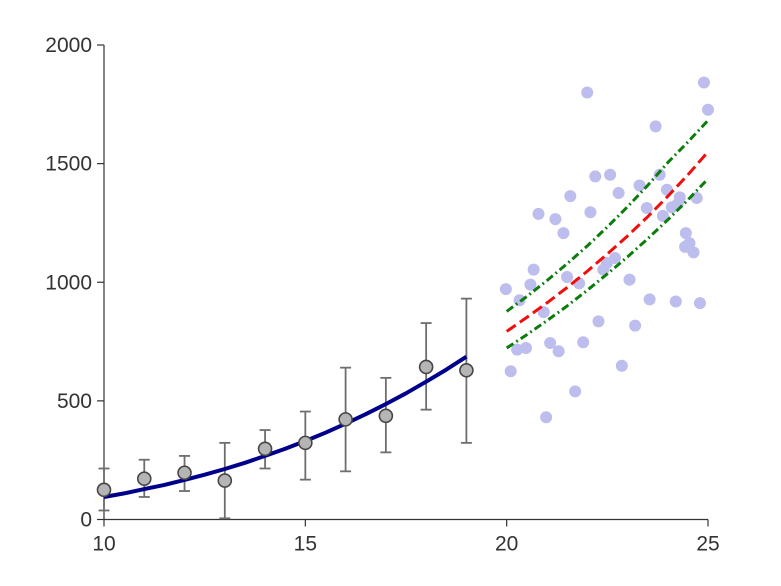 This screenshot has height=586, width=781. What do you see at coordinates (68, 164) in the screenshot?
I see `y-tick-label: 1500` at bounding box center [68, 164].